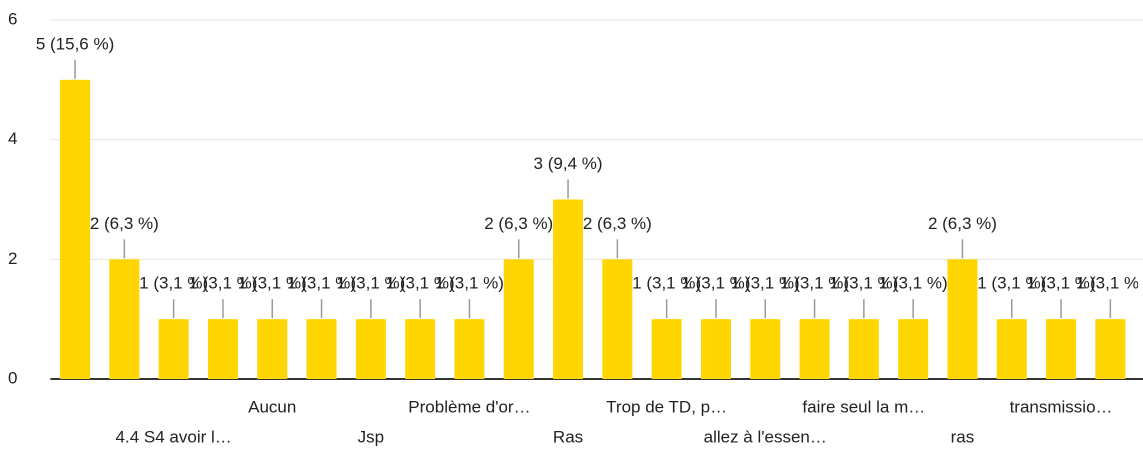 Image resolution: width=1143 pixels, height=455 pixels. What do you see at coordinates (568, 163) in the screenshot?
I see `value-label: 3 (9,4 %)` at bounding box center [568, 163].